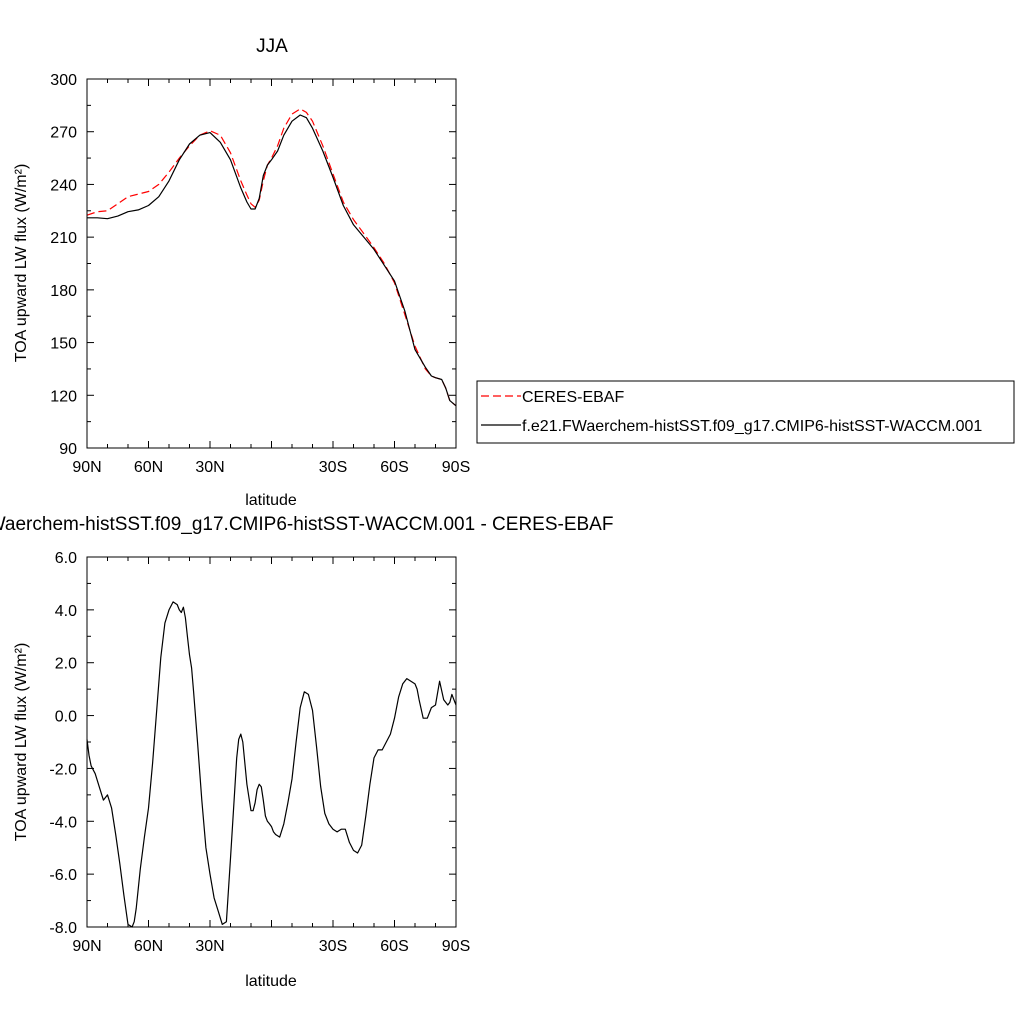 This screenshot has width=1024, height=1024. I want to click on y-tick-label: 300, so click(63, 80).